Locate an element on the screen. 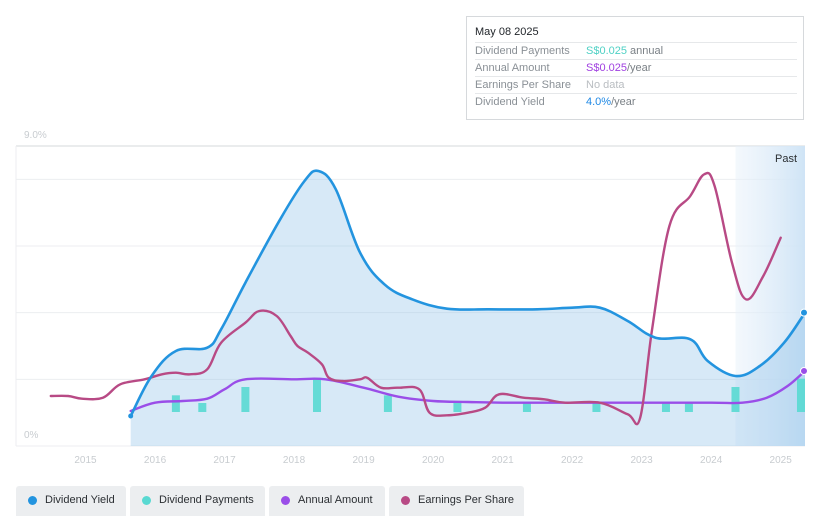 Image resolution: width=821 pixels, height=516 pixels. endpoint-annual-amount is located at coordinates (804, 371).